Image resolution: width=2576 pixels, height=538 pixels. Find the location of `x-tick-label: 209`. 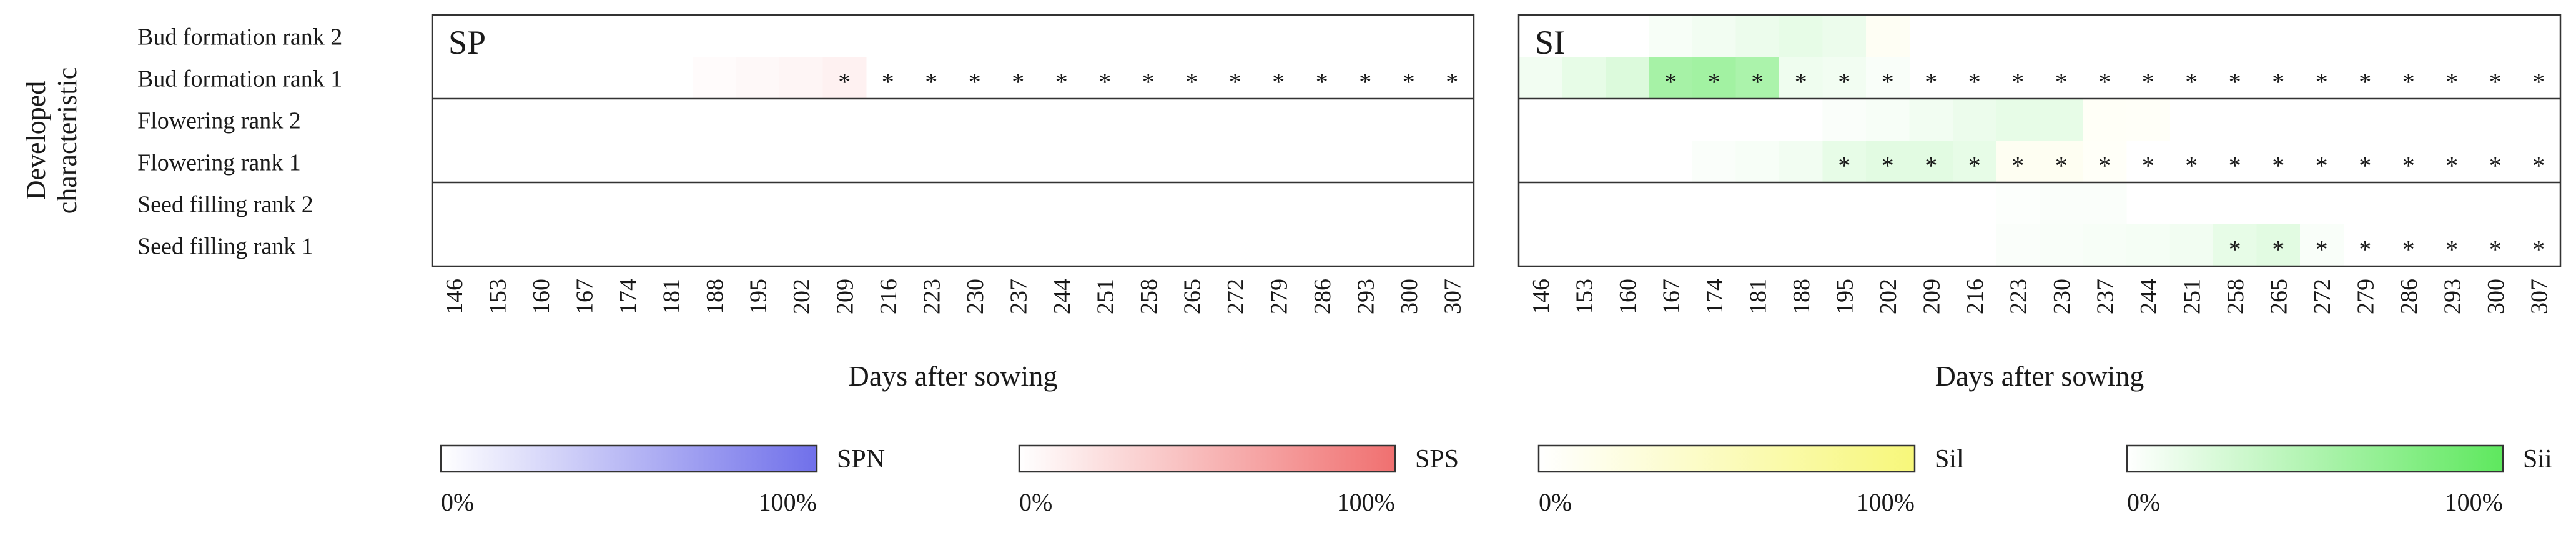

x-tick-label: 209 is located at coordinates (1932, 296).